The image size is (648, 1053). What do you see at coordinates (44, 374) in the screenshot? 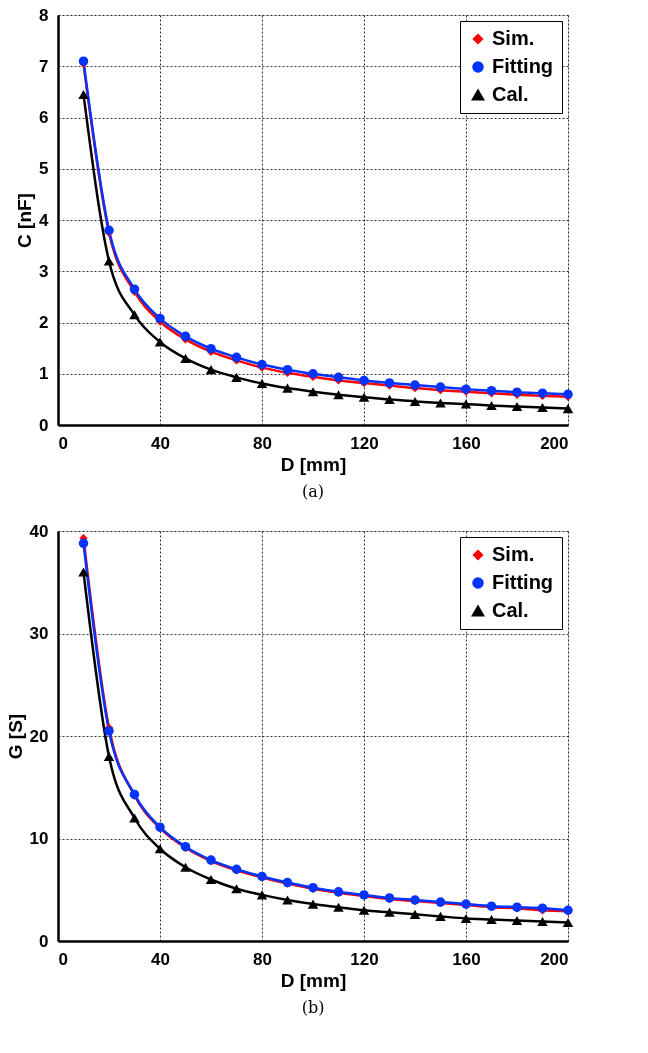
I see `y-tick-label: 1` at bounding box center [44, 374].